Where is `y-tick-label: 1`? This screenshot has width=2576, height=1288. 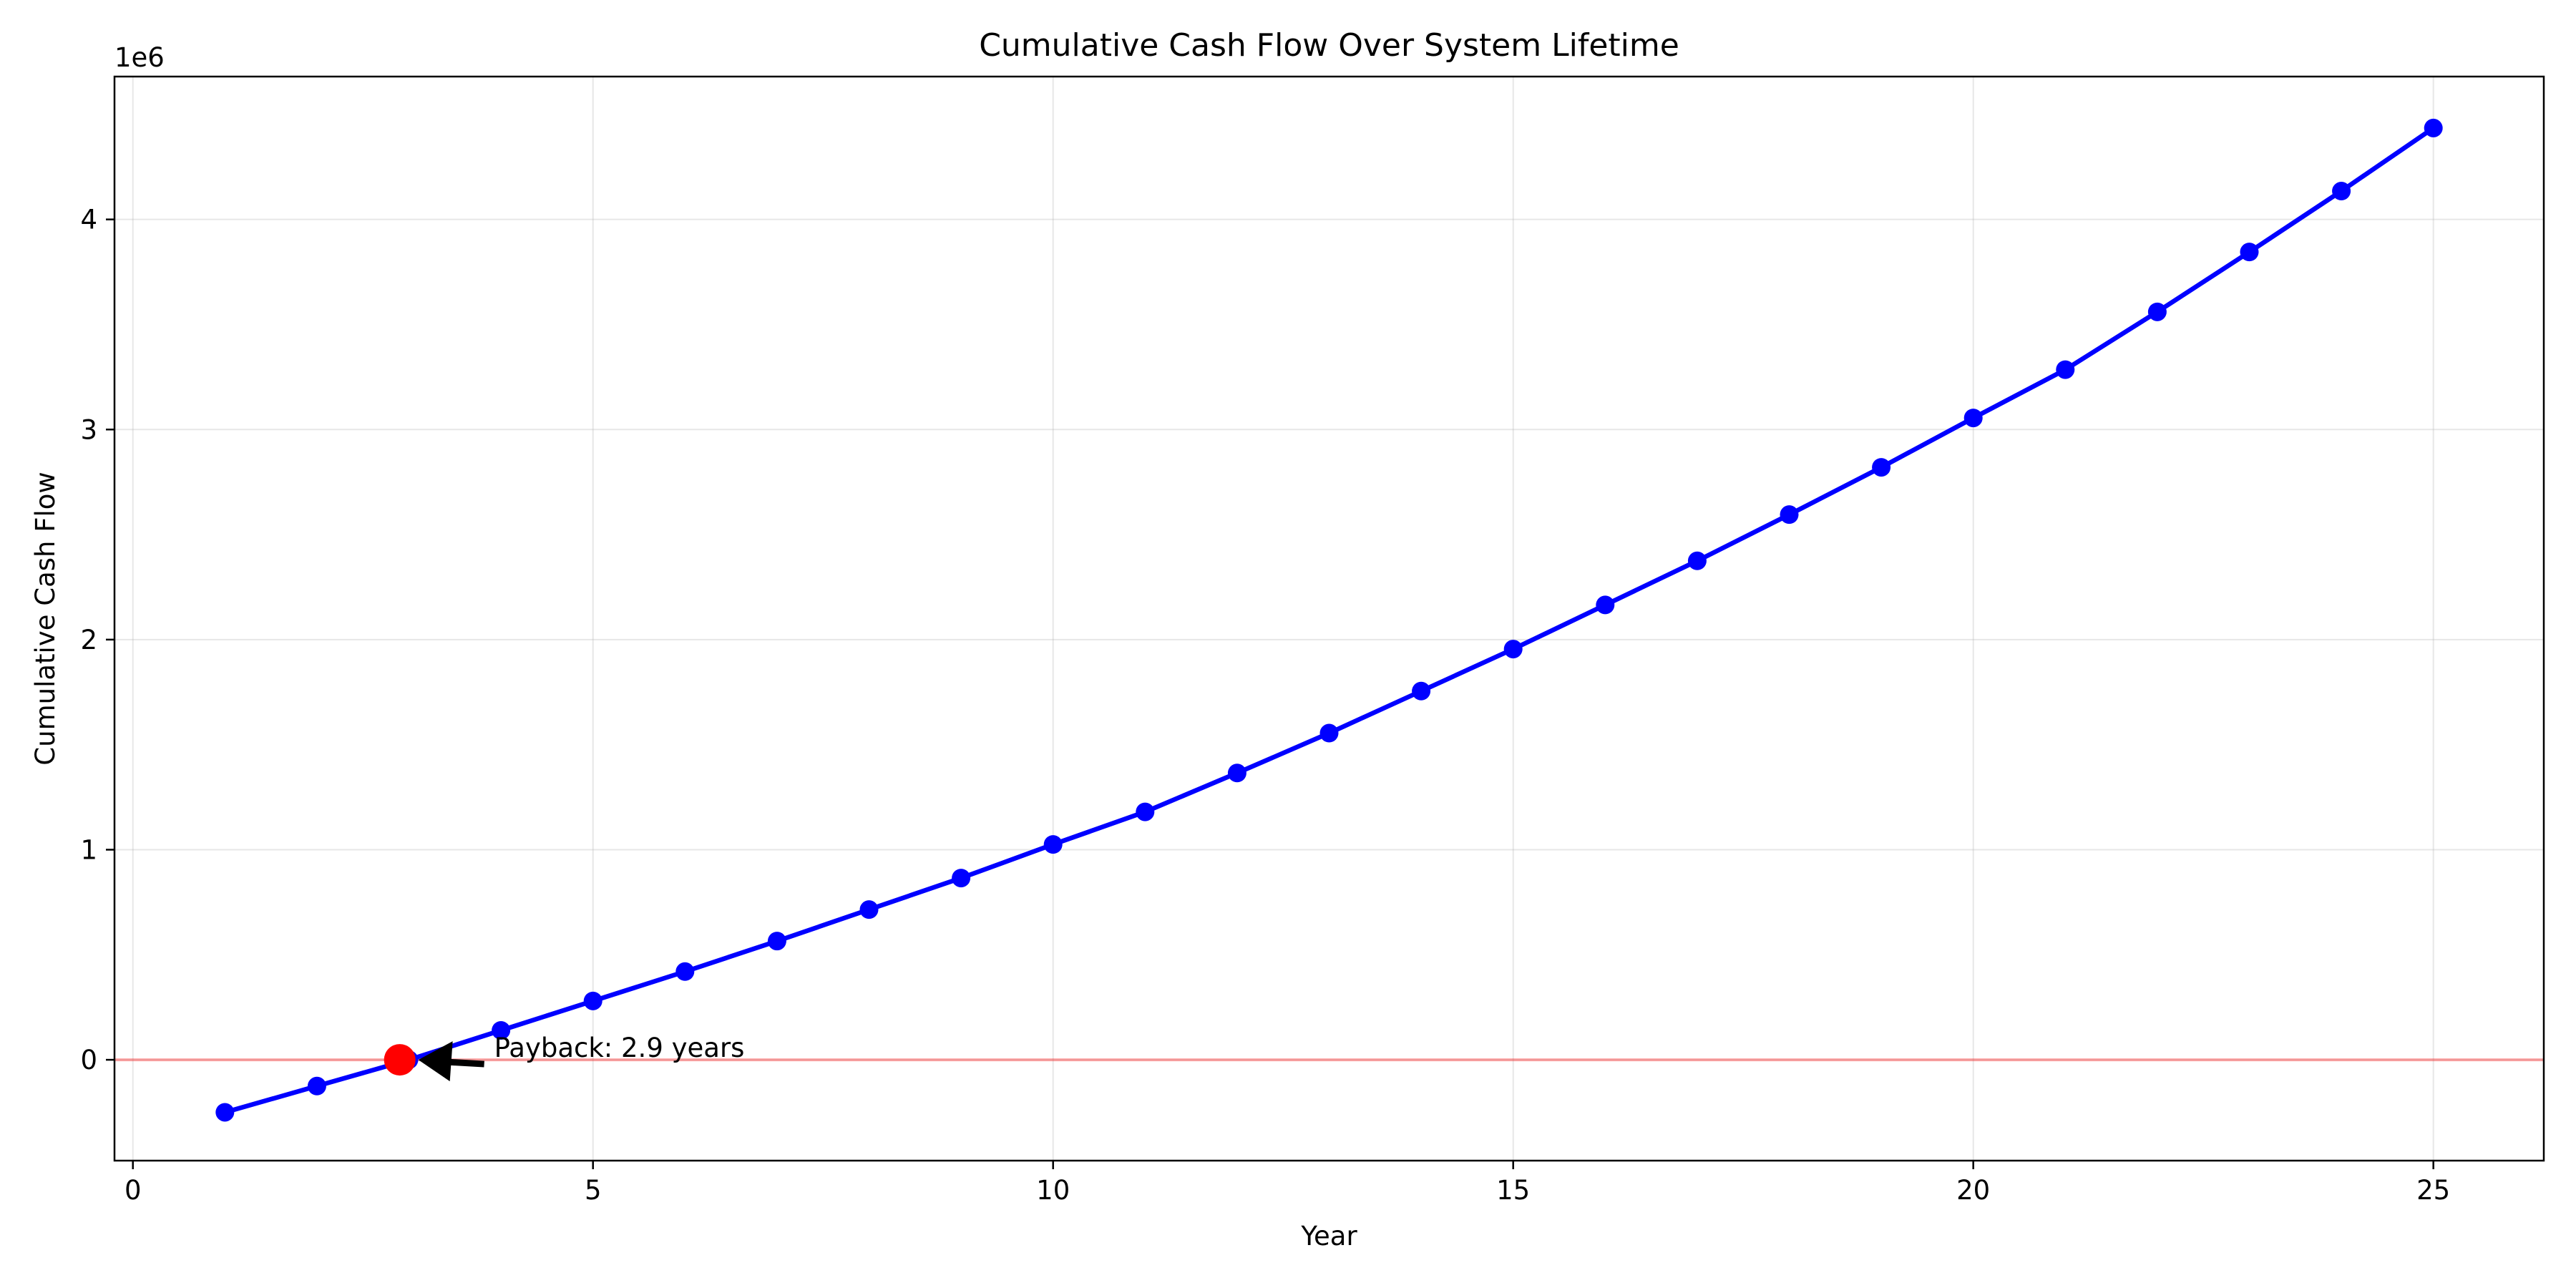
y-tick-label: 1 is located at coordinates (88, 849).